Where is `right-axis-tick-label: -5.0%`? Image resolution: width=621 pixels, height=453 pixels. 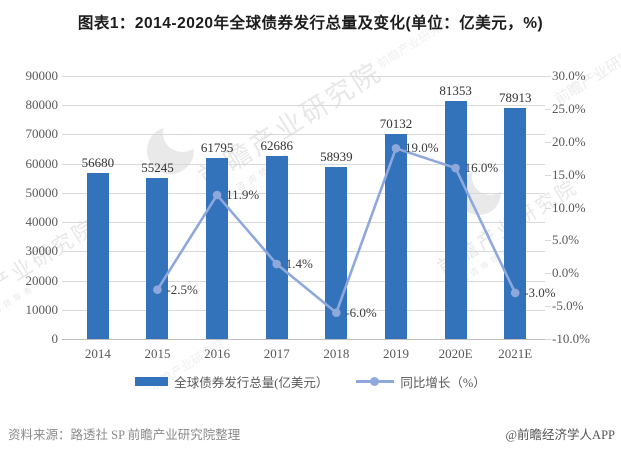
right-axis-tick-label: -5.0% is located at coordinates (568, 306).